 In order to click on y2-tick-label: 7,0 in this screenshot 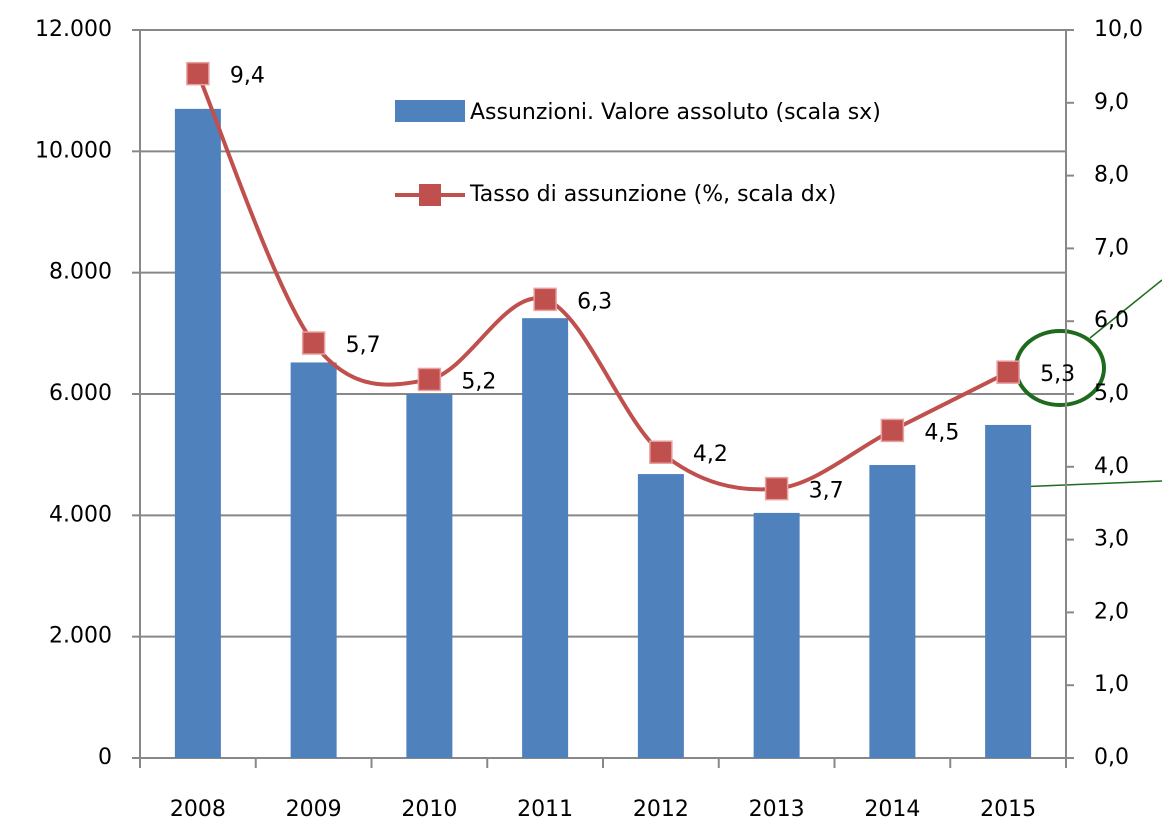, I will do `click(1111, 247)`.